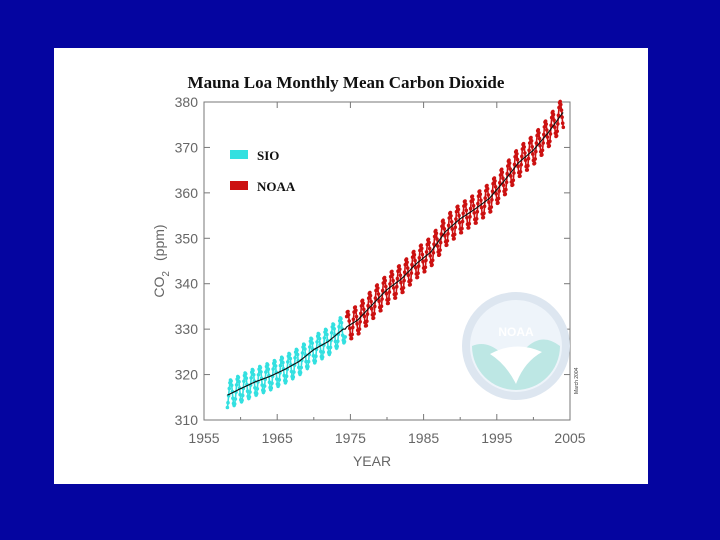 This screenshot has width=720, height=540. I want to click on y-tick-label: 330, so click(187, 329).